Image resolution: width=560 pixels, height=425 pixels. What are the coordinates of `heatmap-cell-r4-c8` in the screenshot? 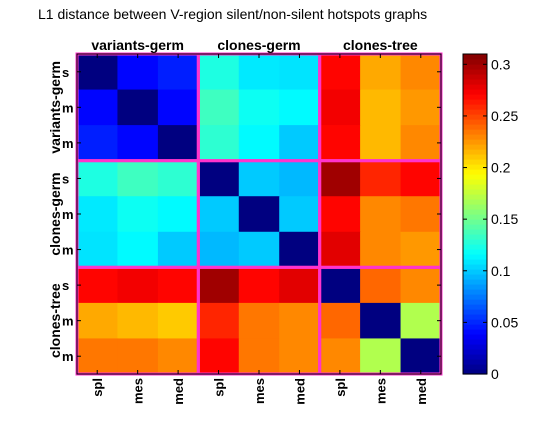 It's located at (421, 214).